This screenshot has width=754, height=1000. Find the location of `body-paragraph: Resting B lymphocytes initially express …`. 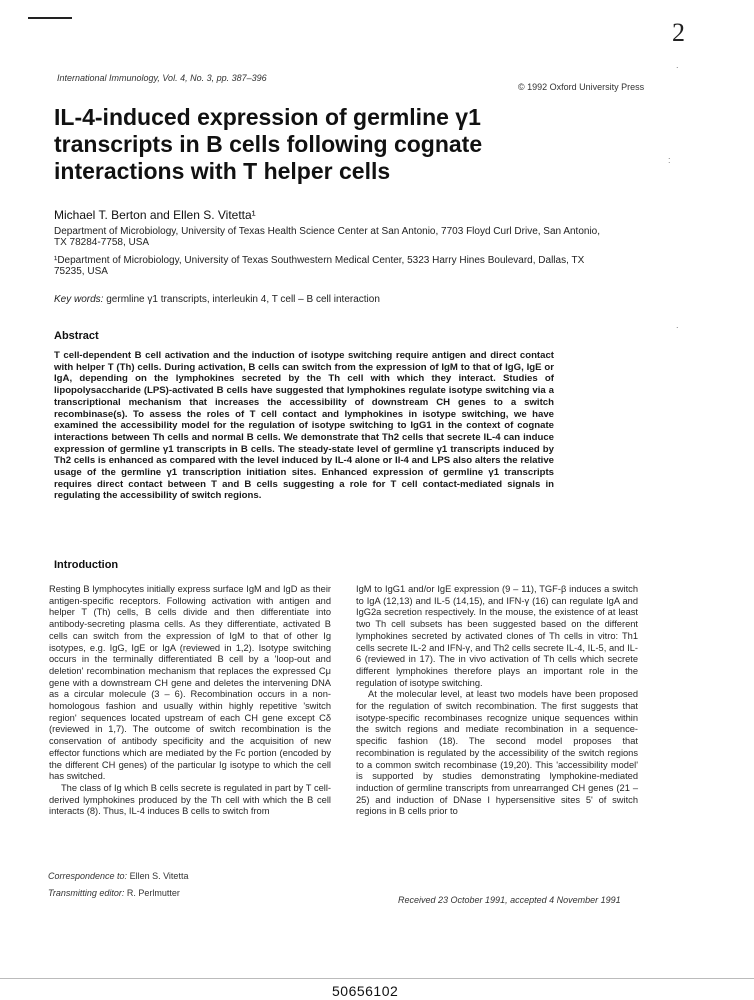

body-paragraph: Resting B lymphocytes initially express … is located at coordinates (190, 683).